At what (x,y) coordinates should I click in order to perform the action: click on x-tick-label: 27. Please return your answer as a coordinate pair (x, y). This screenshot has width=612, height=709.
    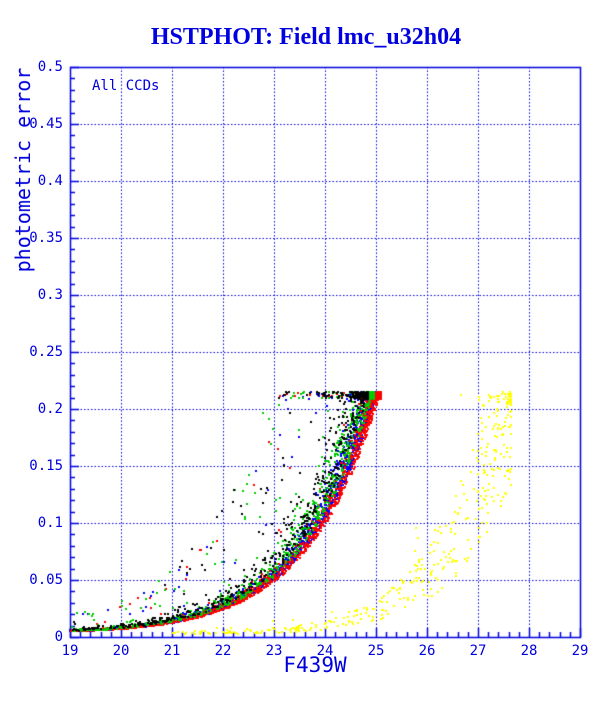
    Looking at the image, I should click on (478, 651).